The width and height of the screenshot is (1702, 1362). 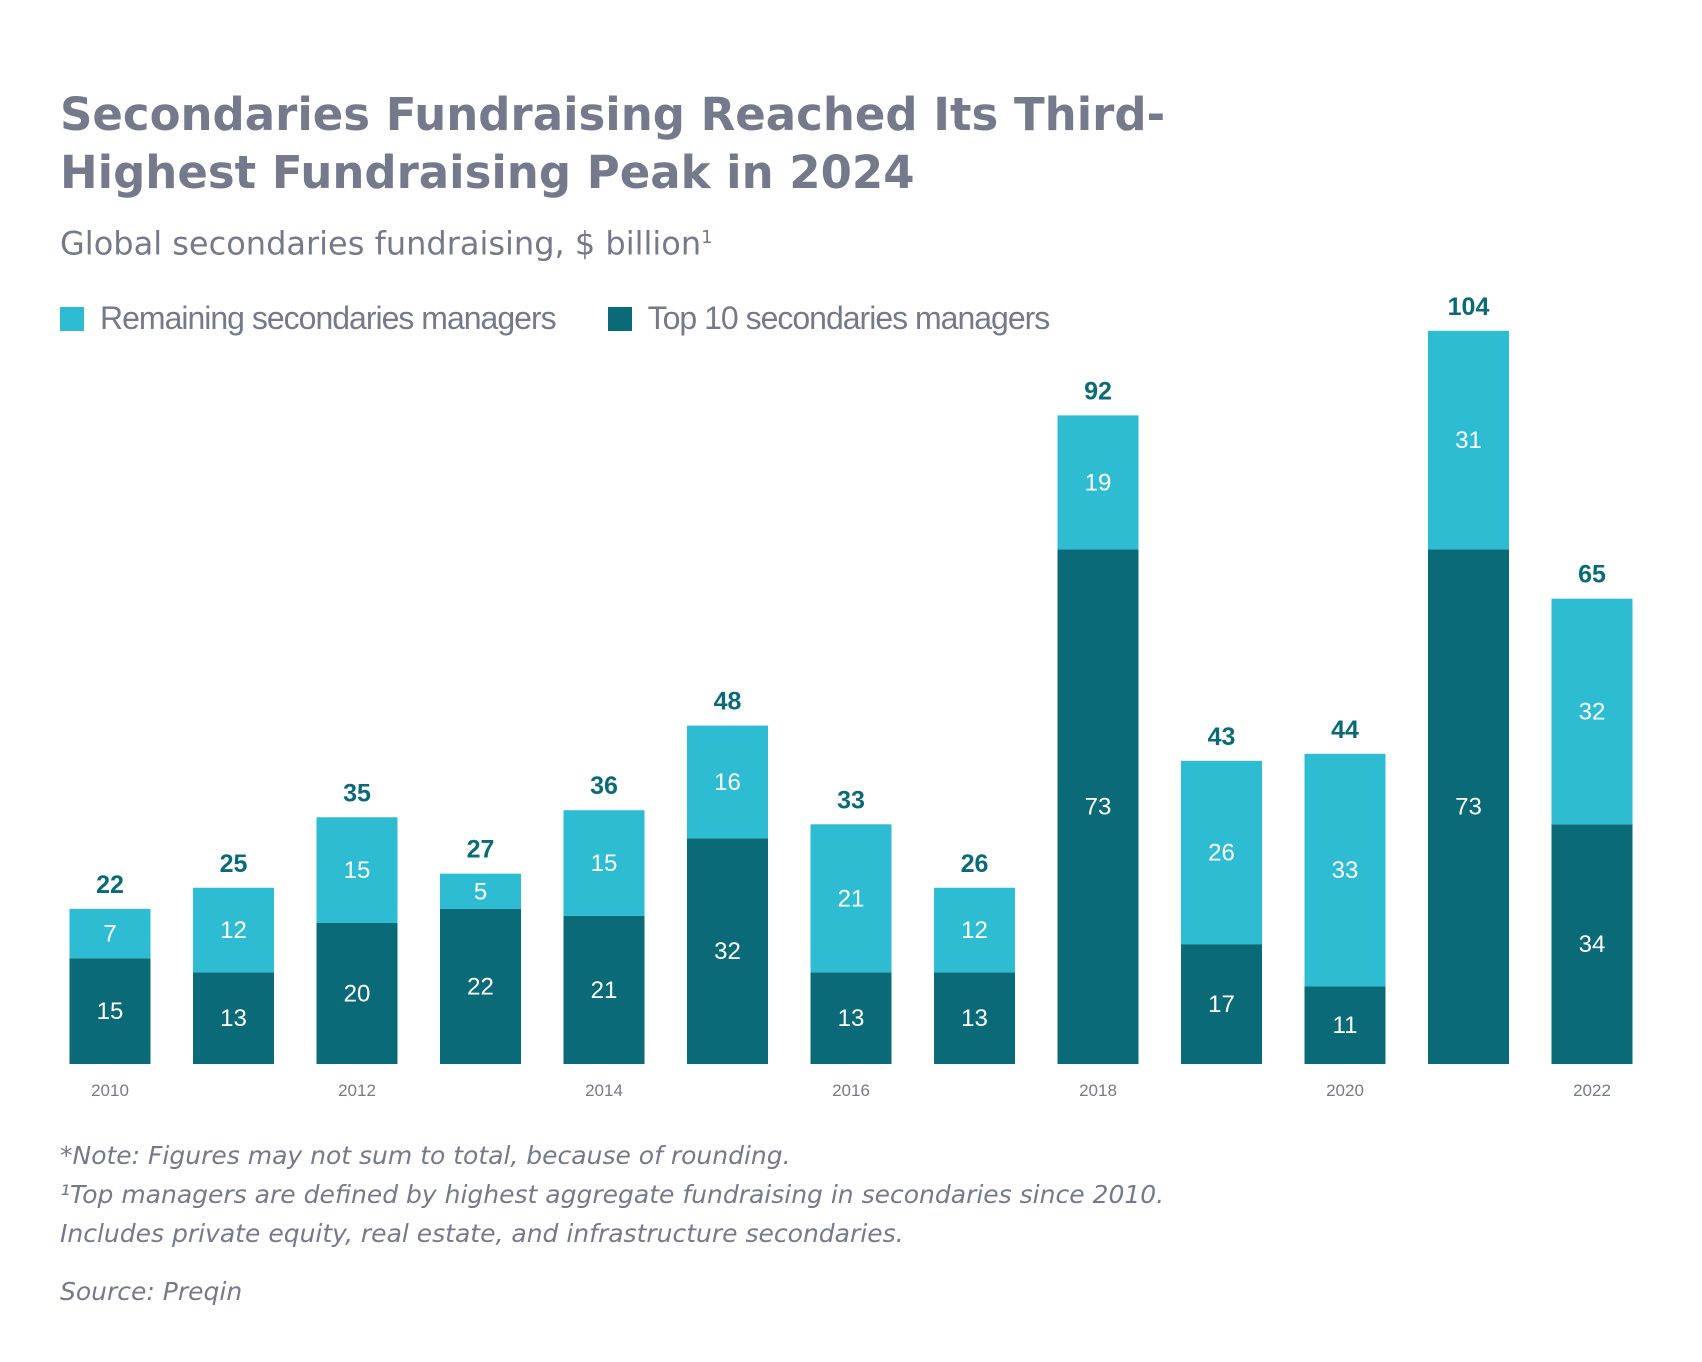 I want to click on bar-remaining-2011, so click(x=233, y=930).